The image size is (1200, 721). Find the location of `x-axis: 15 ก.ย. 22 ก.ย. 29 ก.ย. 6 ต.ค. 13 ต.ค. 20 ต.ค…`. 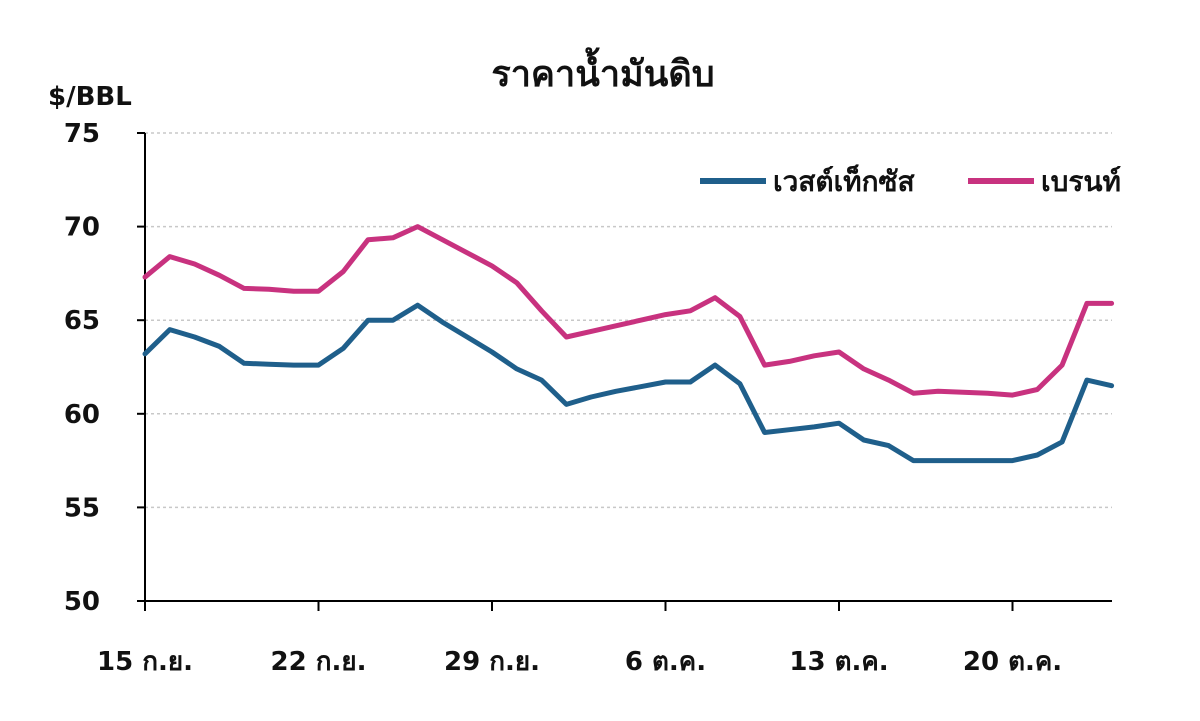

x-axis: 15 ก.ย. 22 ก.ย. 29 ก.ย. 6 ต.ค. 13 ต.ค. 20 ต.ค… is located at coordinates (604, 638).